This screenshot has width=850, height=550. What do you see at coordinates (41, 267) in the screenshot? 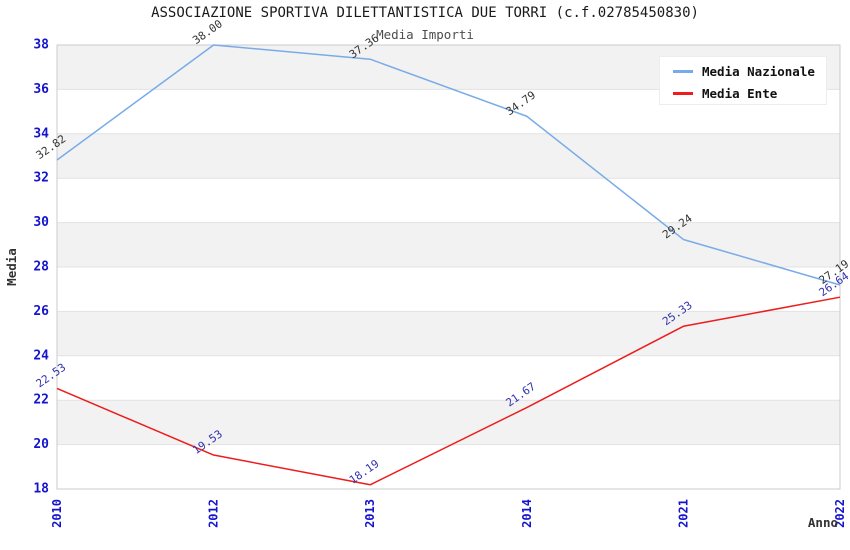
I see `y-tick-label: 28` at bounding box center [41, 267].